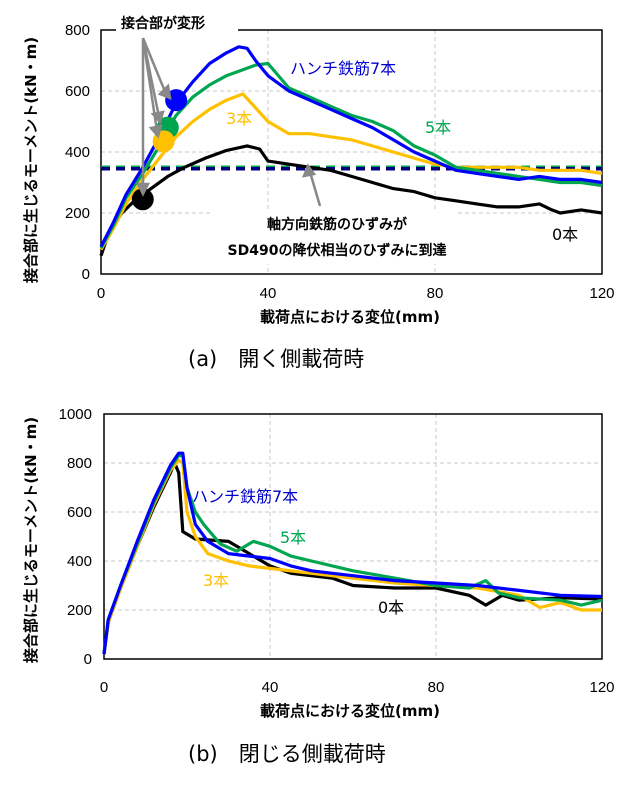 The height and width of the screenshot is (787, 641). What do you see at coordinates (31, 540) in the screenshot?
I see `panel-b-ylabel: 接合部に生じるモーメント(kN・m)` at bounding box center [31, 540].